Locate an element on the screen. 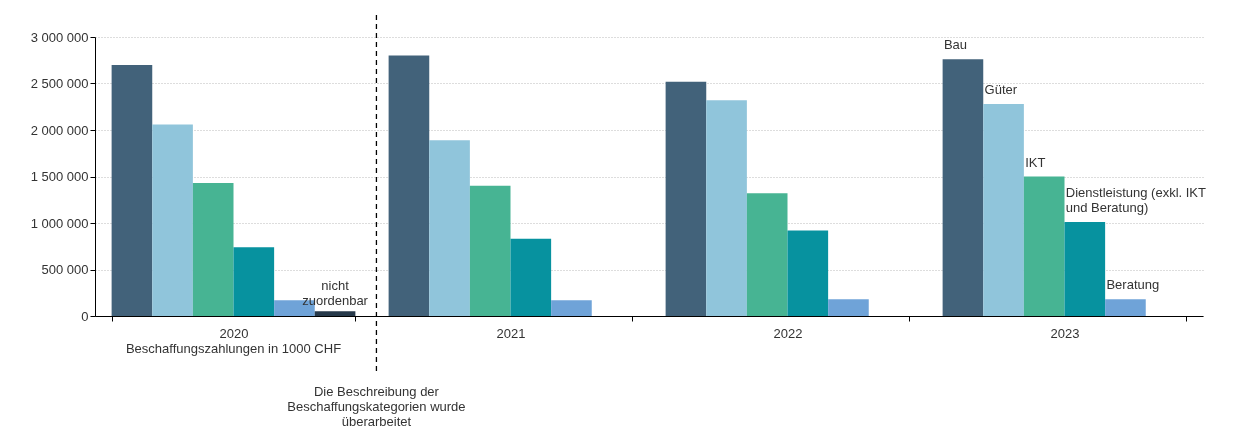 The width and height of the screenshot is (1233, 439). series-label: Güter is located at coordinates (1001, 89).